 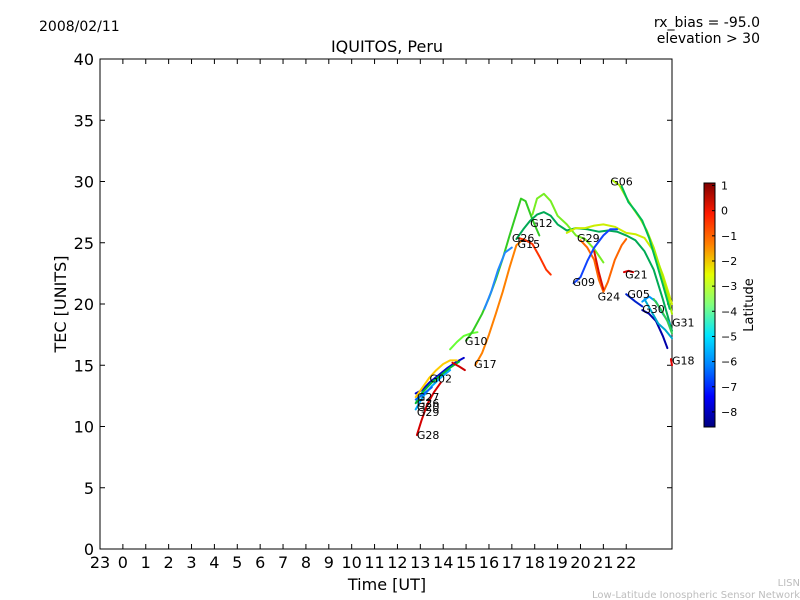 I want to click on series-line-g27, so click(x=439, y=375).